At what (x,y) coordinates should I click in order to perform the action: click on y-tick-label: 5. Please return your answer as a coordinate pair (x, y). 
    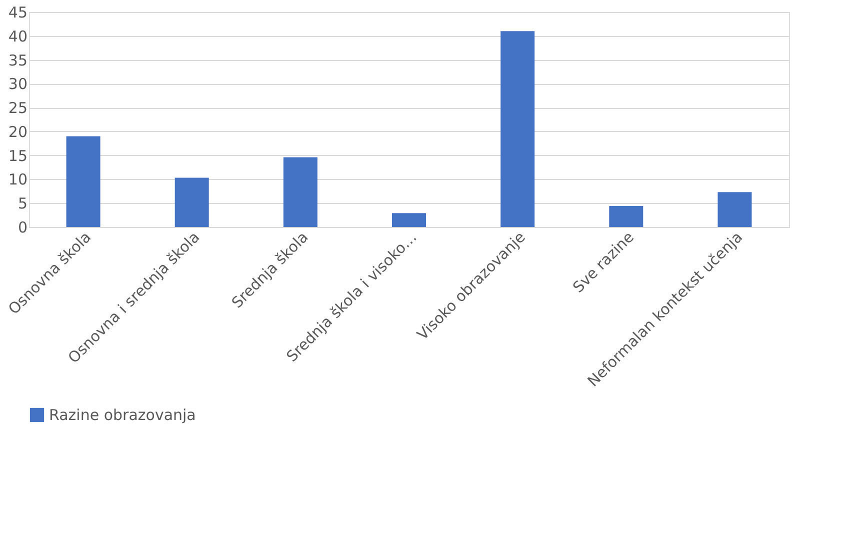
    Looking at the image, I should click on (23, 203).